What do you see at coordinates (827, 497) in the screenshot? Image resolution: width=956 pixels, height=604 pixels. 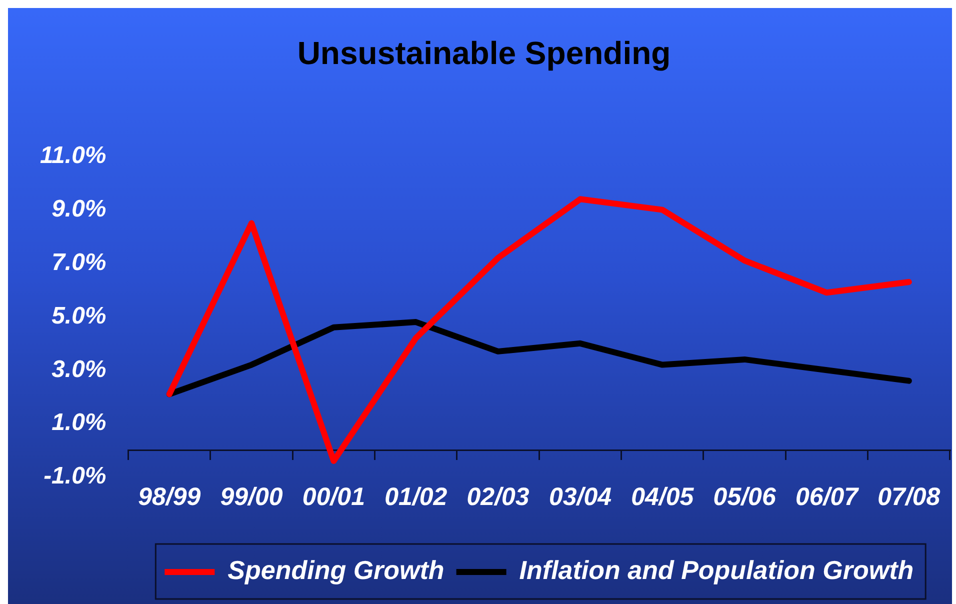 I see `x-tick-label: 06/07` at bounding box center [827, 497].